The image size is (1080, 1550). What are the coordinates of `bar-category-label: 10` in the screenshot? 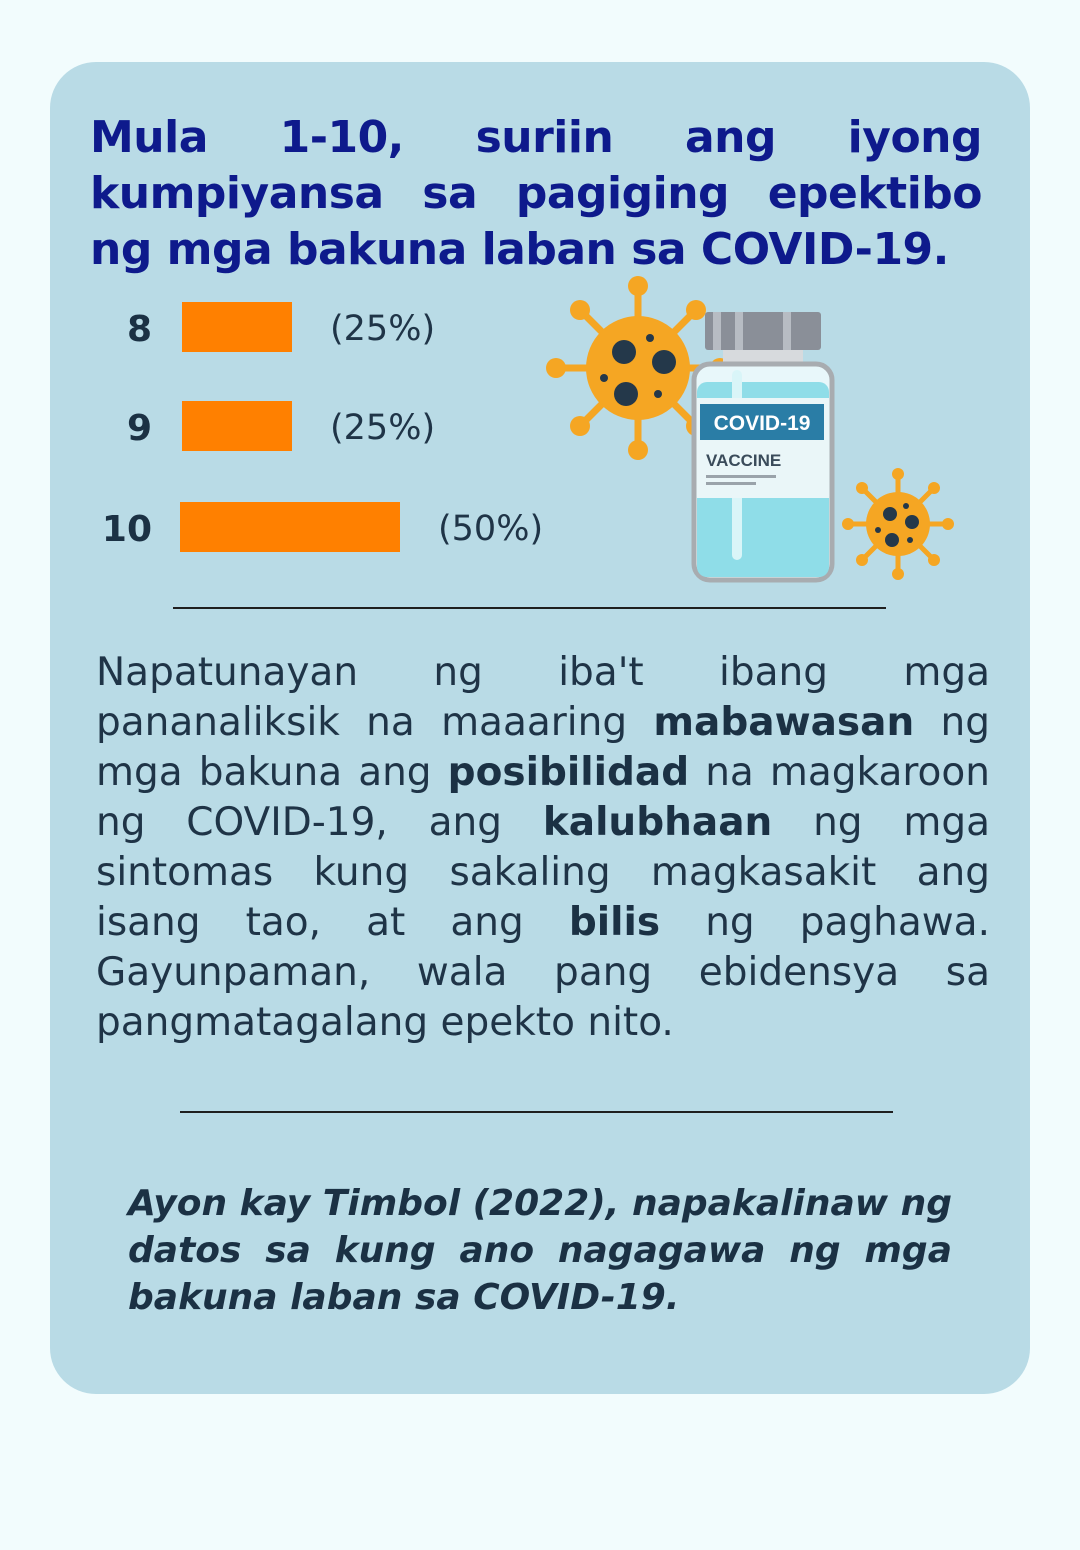 It's located at (127, 529).